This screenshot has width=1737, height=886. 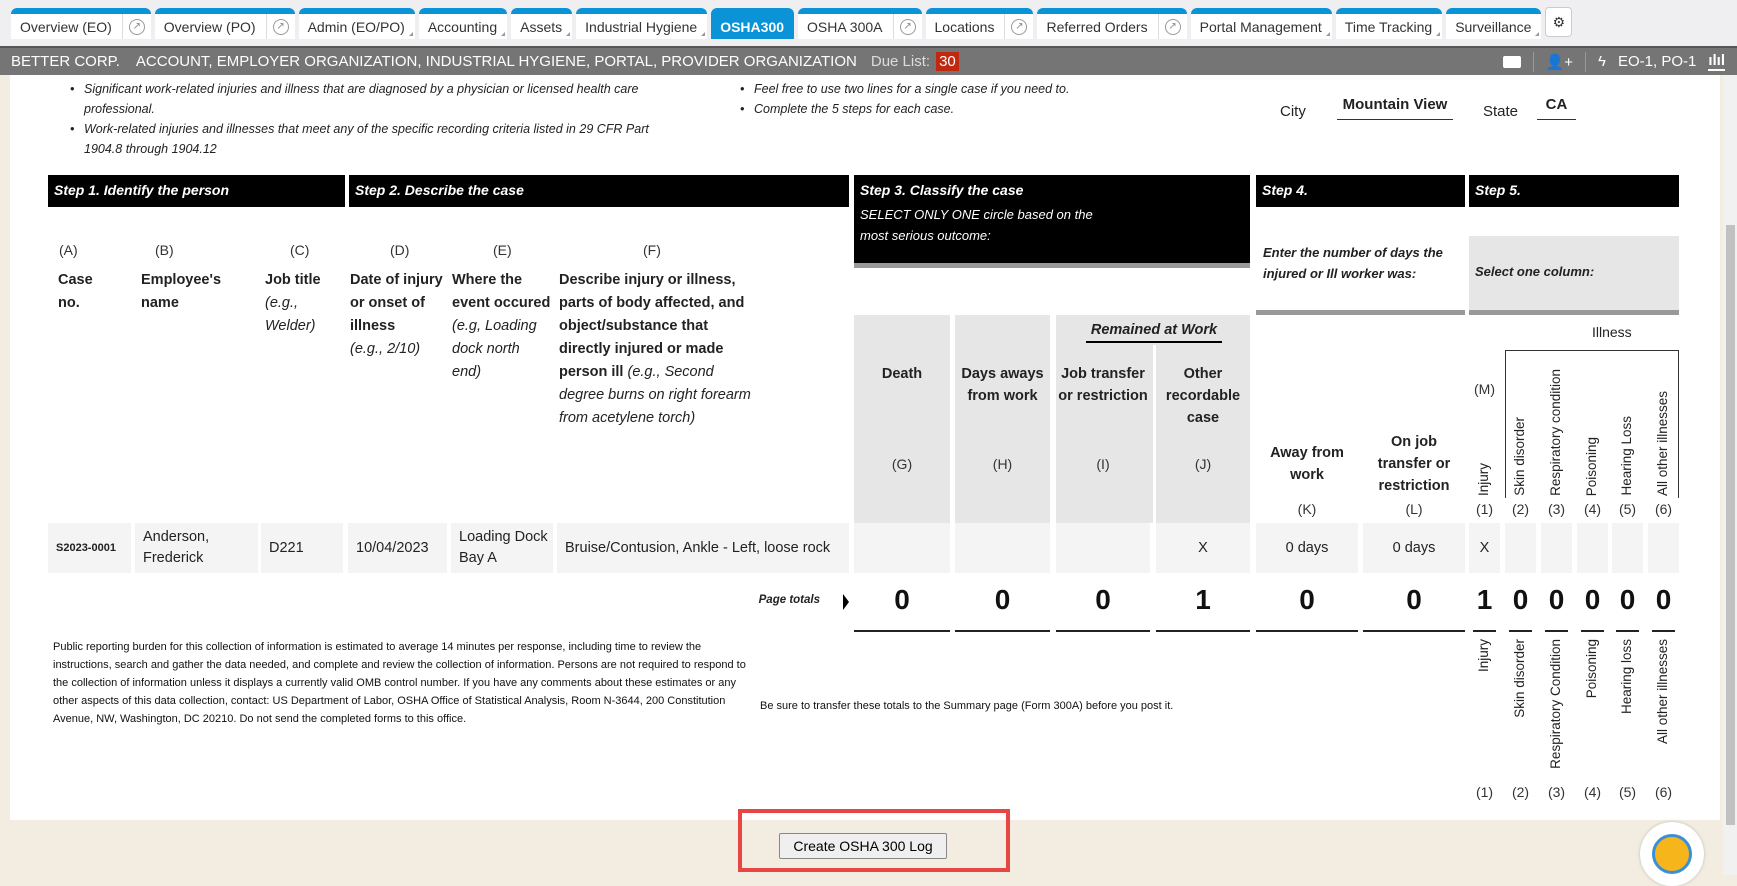 What do you see at coordinates (1002, 548) in the screenshot?
I see `cell-H` at bounding box center [1002, 548].